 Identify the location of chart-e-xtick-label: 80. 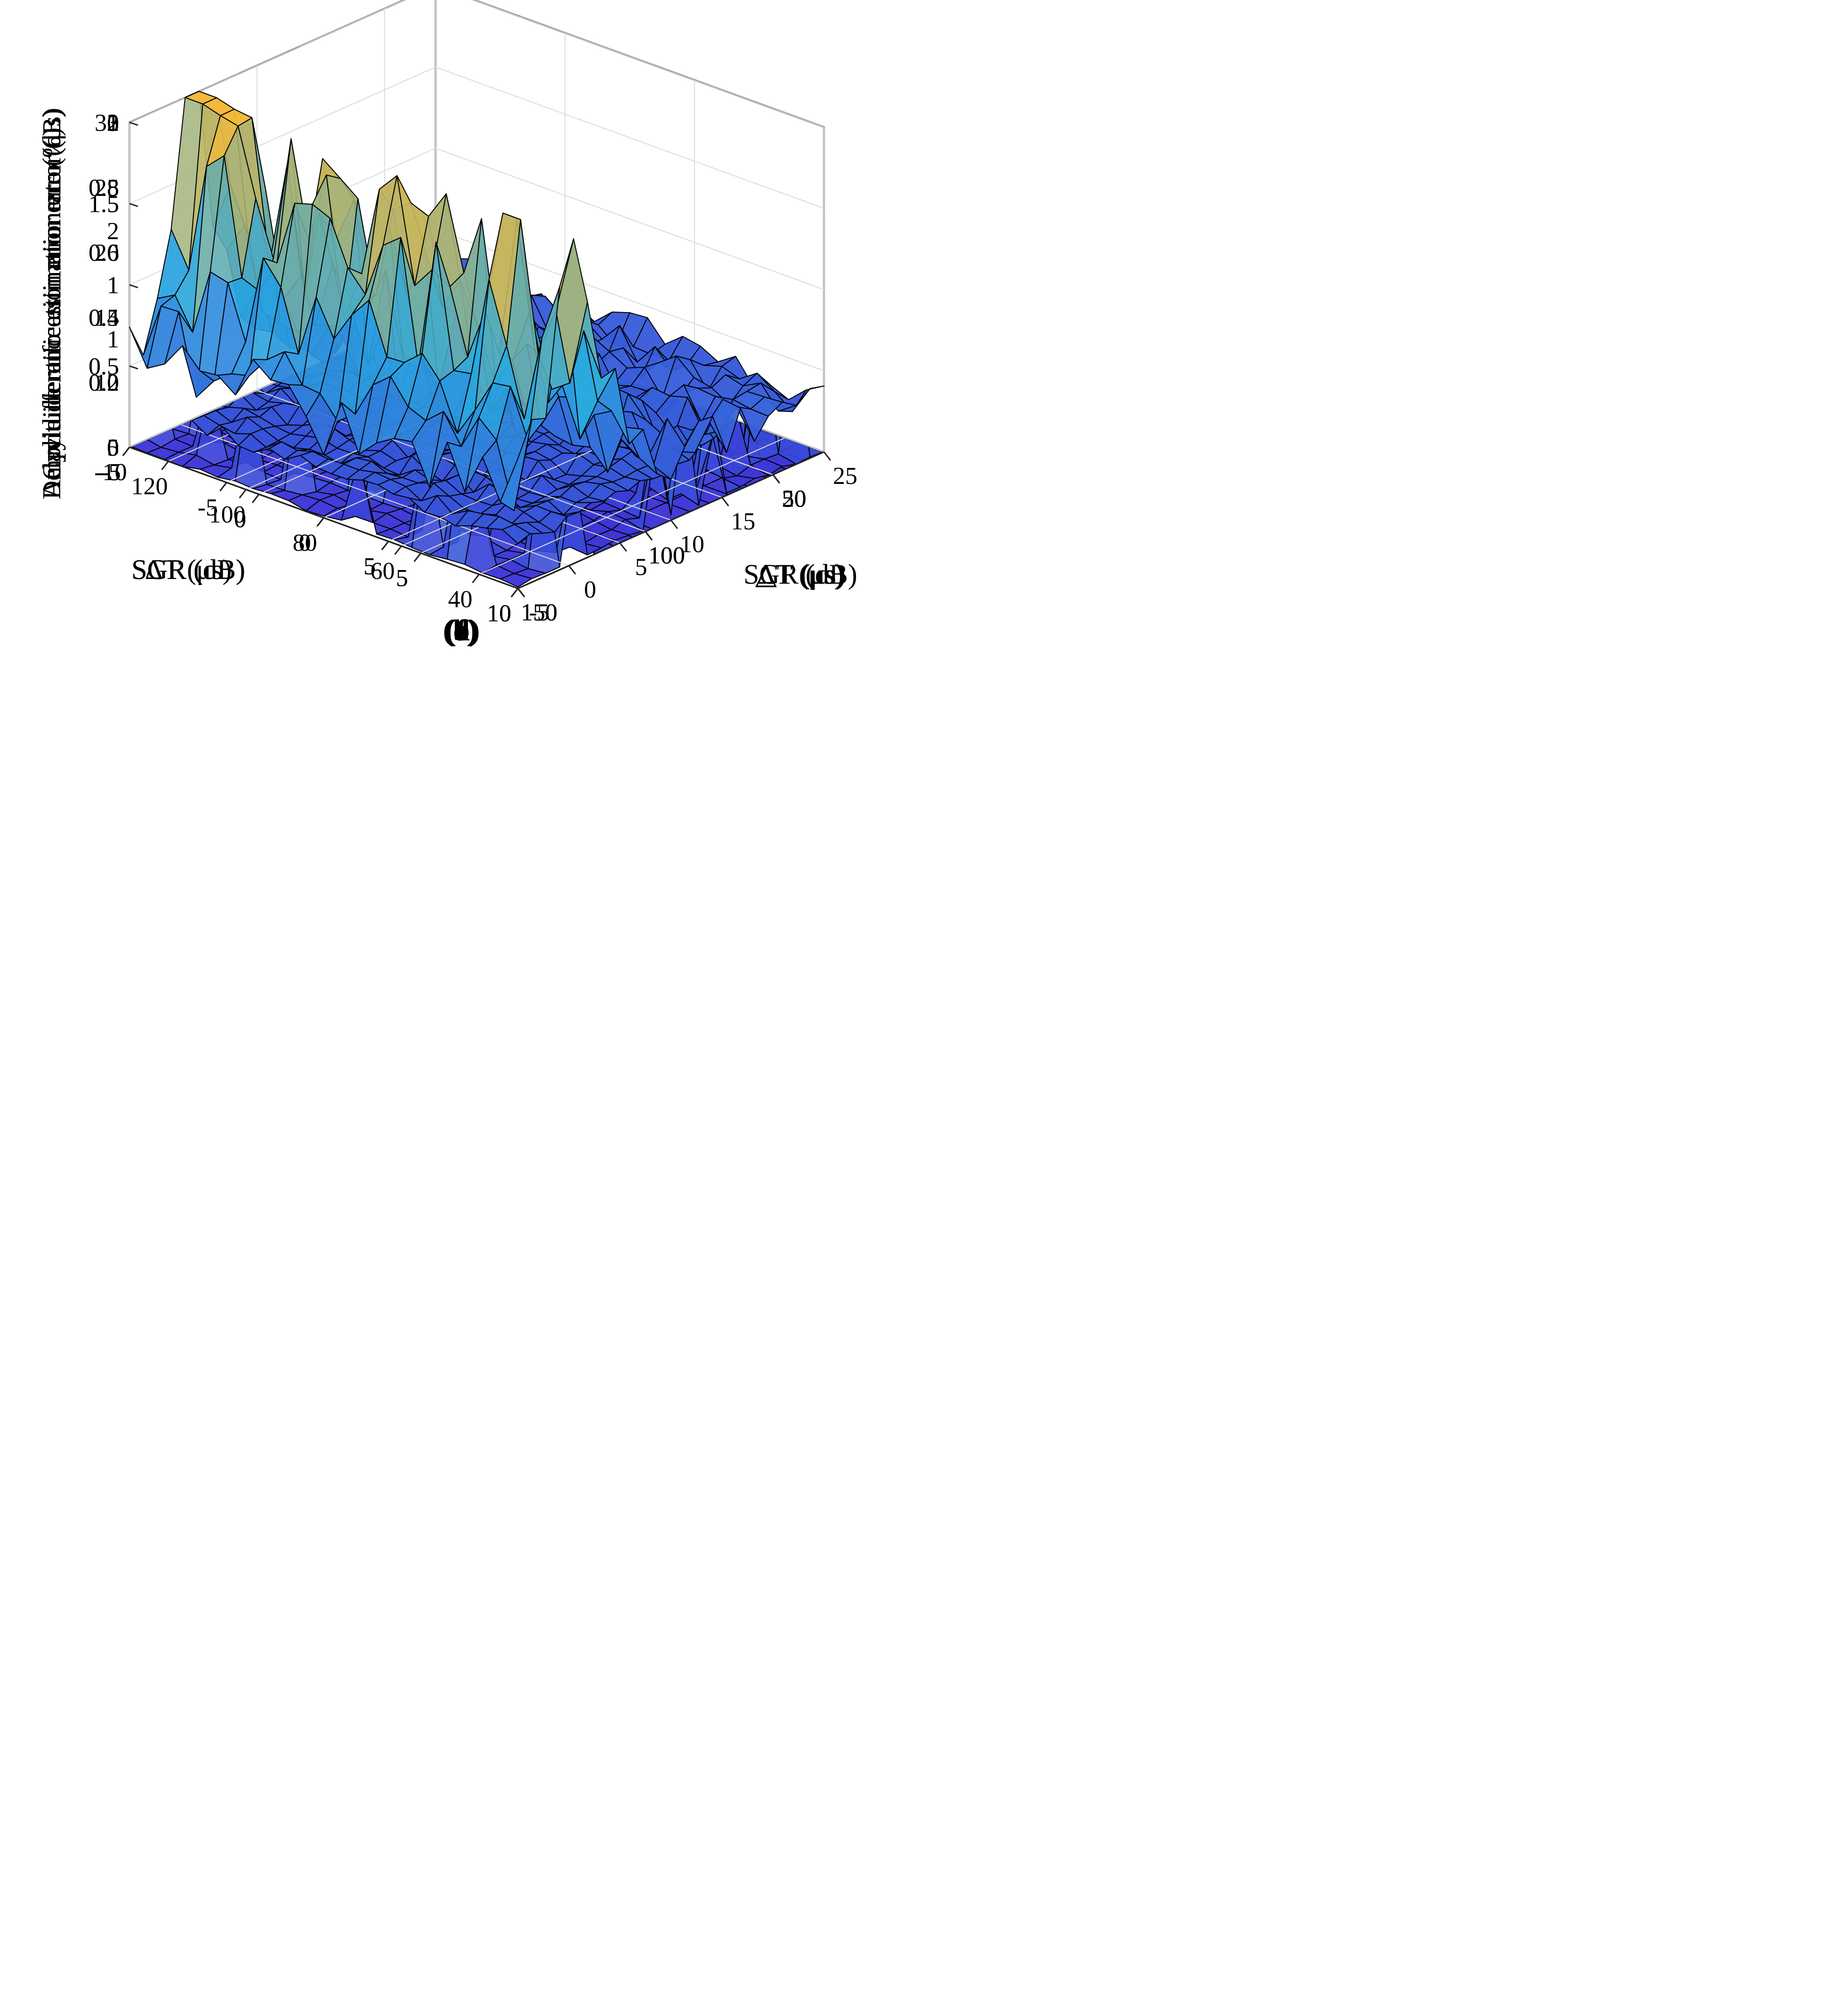
(305, 543).